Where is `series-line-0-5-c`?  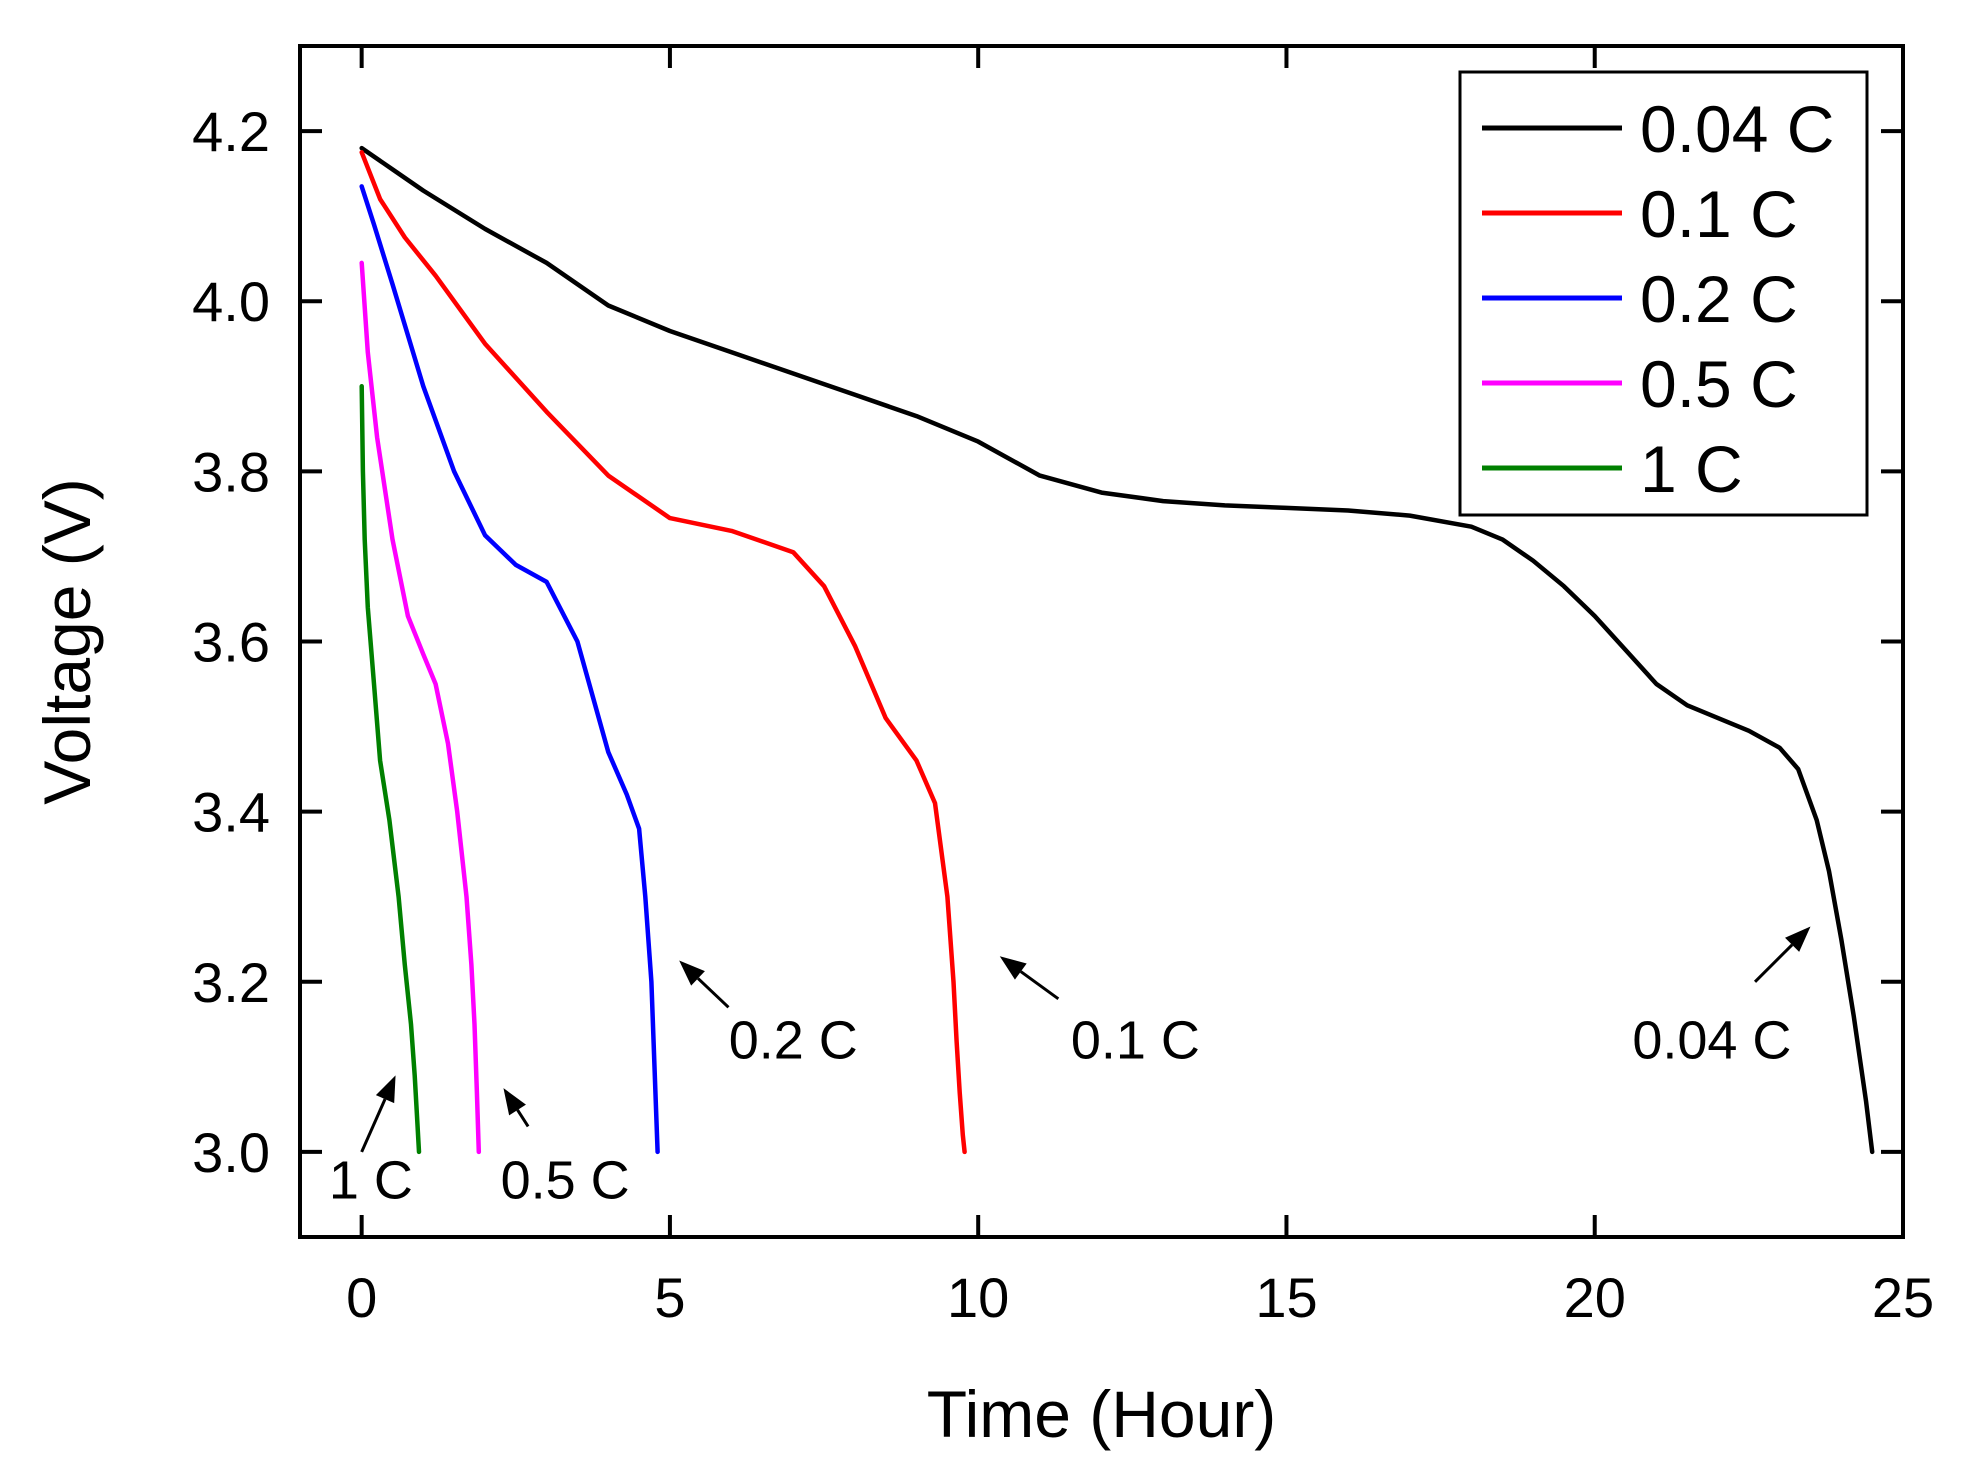
series-line-0-5-c is located at coordinates (420, 707).